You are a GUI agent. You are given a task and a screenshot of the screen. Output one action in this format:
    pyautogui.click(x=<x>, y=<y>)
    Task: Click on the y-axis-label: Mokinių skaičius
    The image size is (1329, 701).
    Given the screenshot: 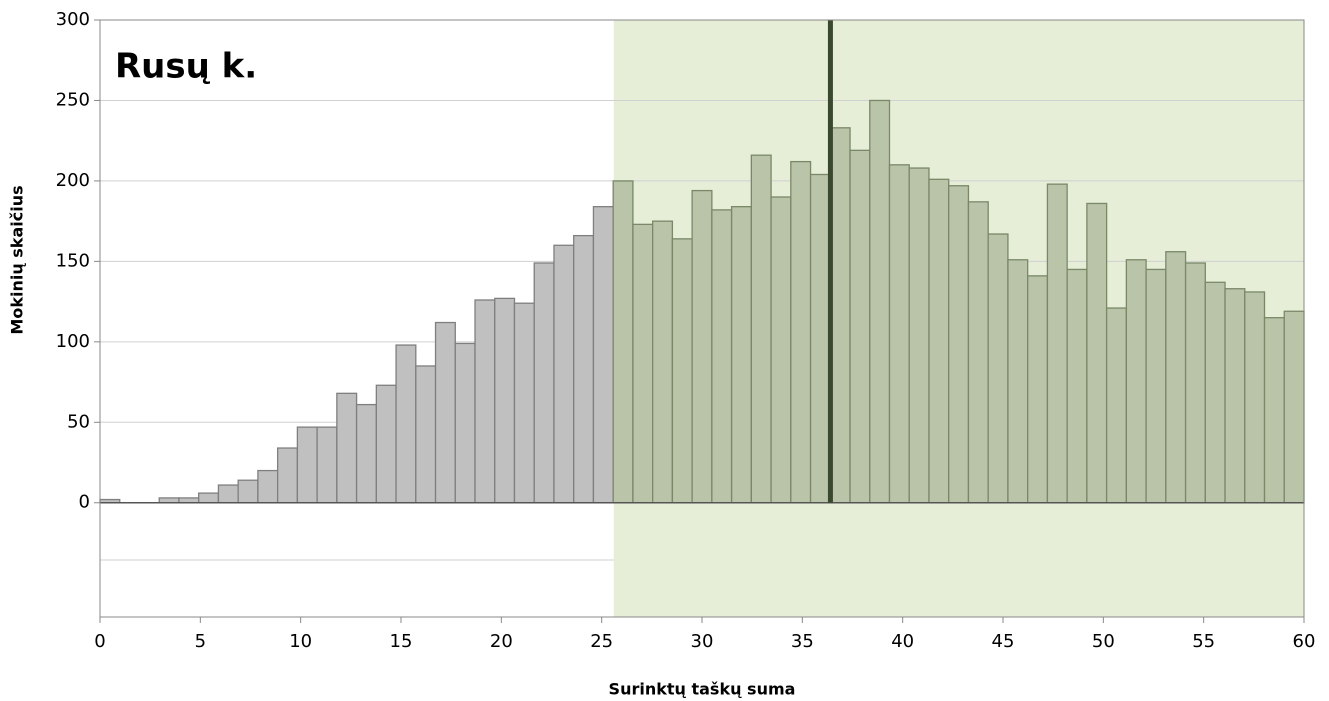 What is the action you would take?
    pyautogui.click(x=17, y=259)
    